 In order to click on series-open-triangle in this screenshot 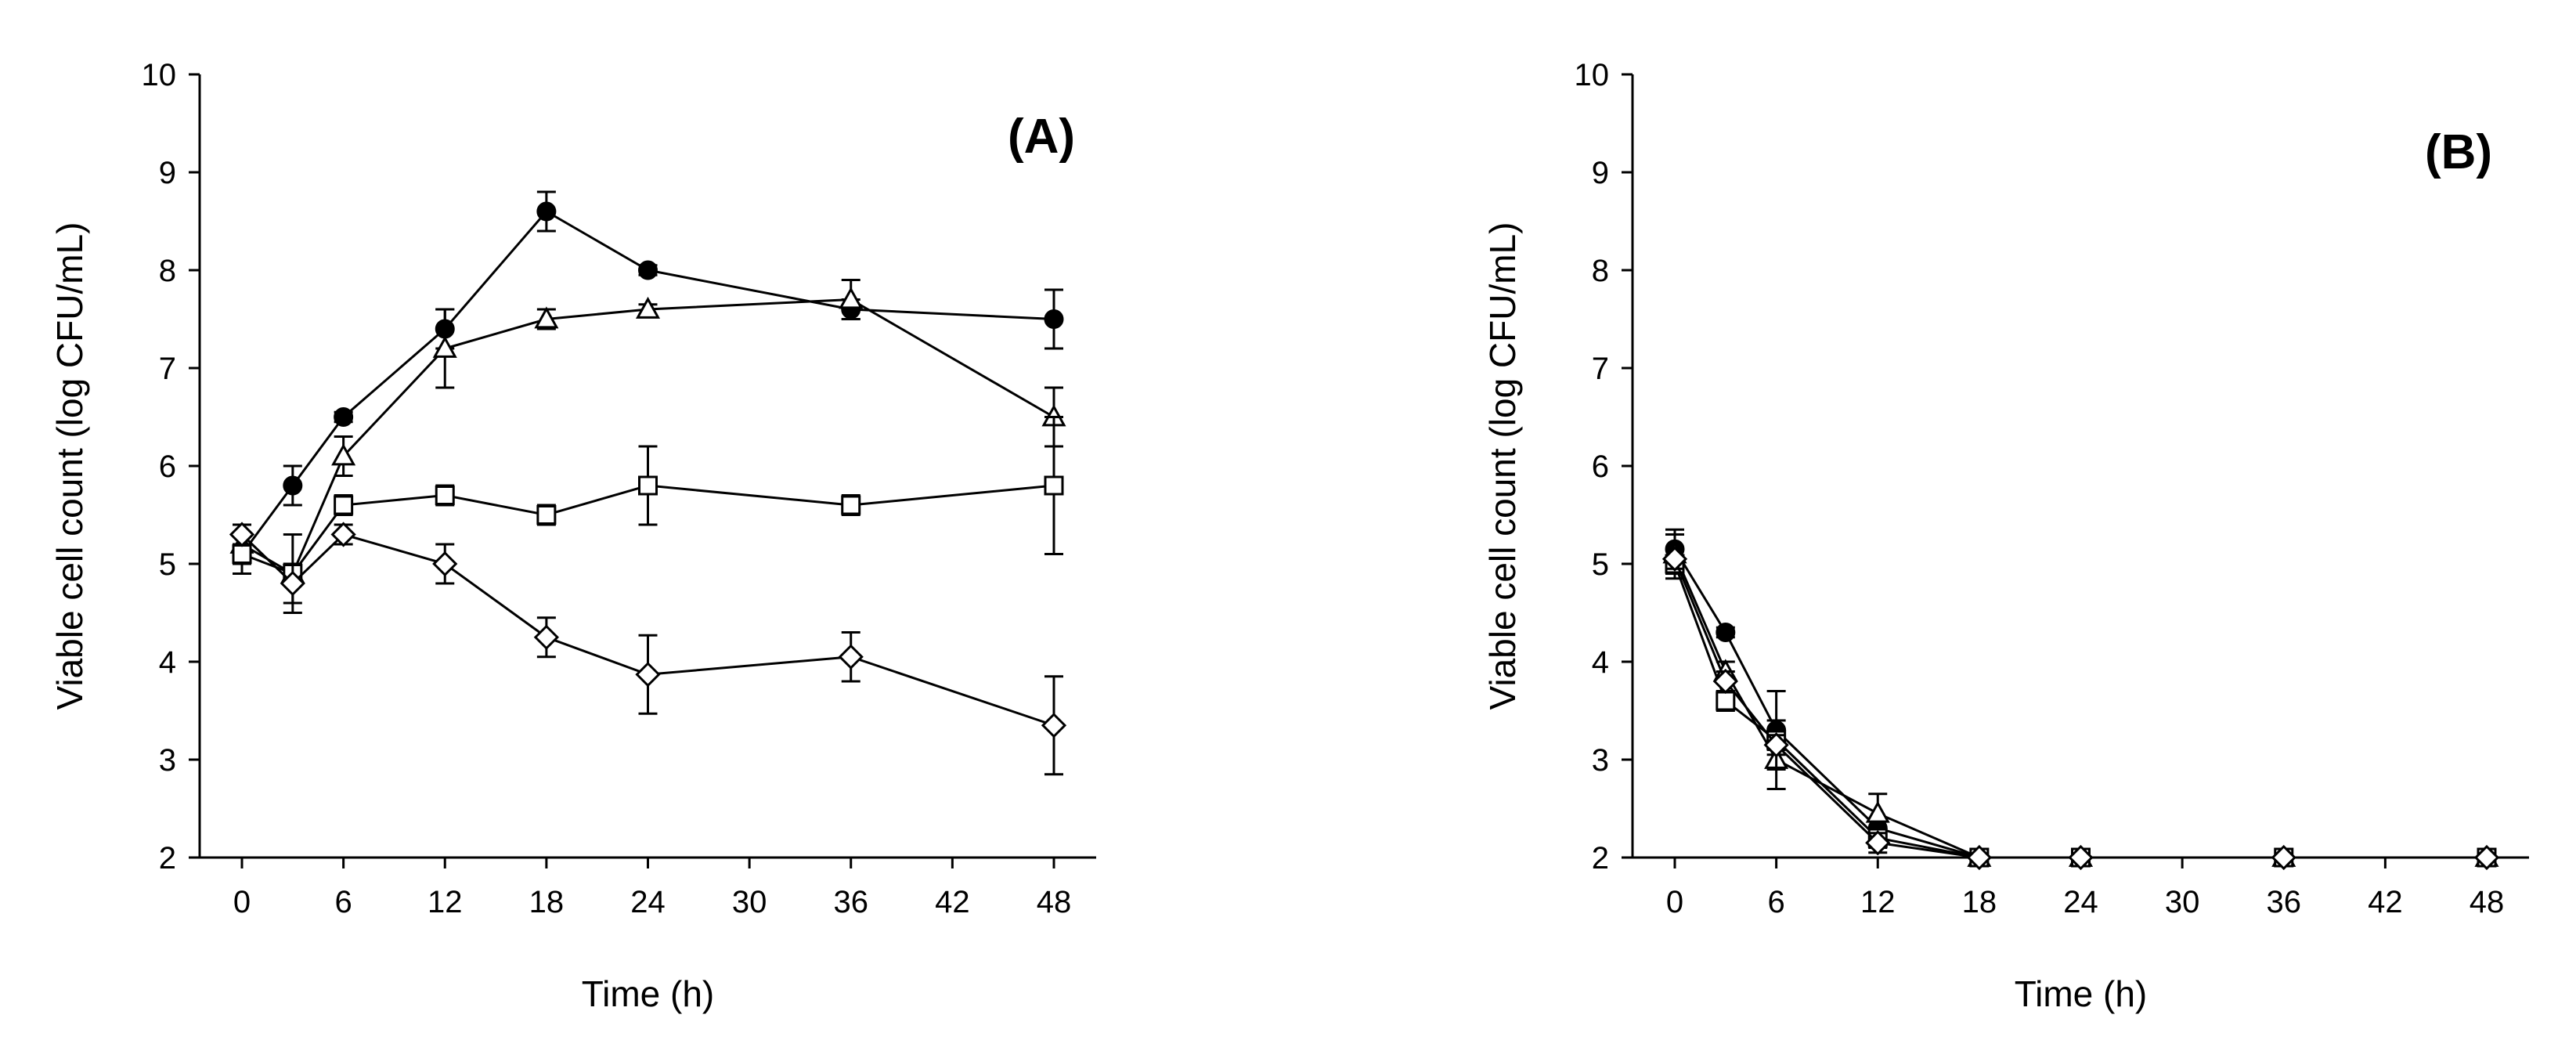, I will do `click(2080, 700)`.